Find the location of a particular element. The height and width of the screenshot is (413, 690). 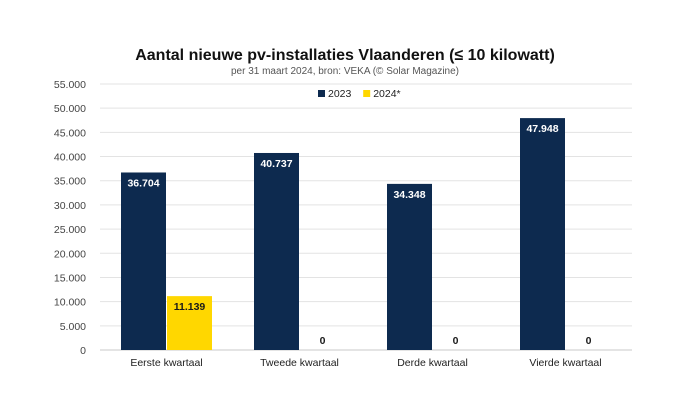

y-tick-label: 30.000 is located at coordinates (70, 206).